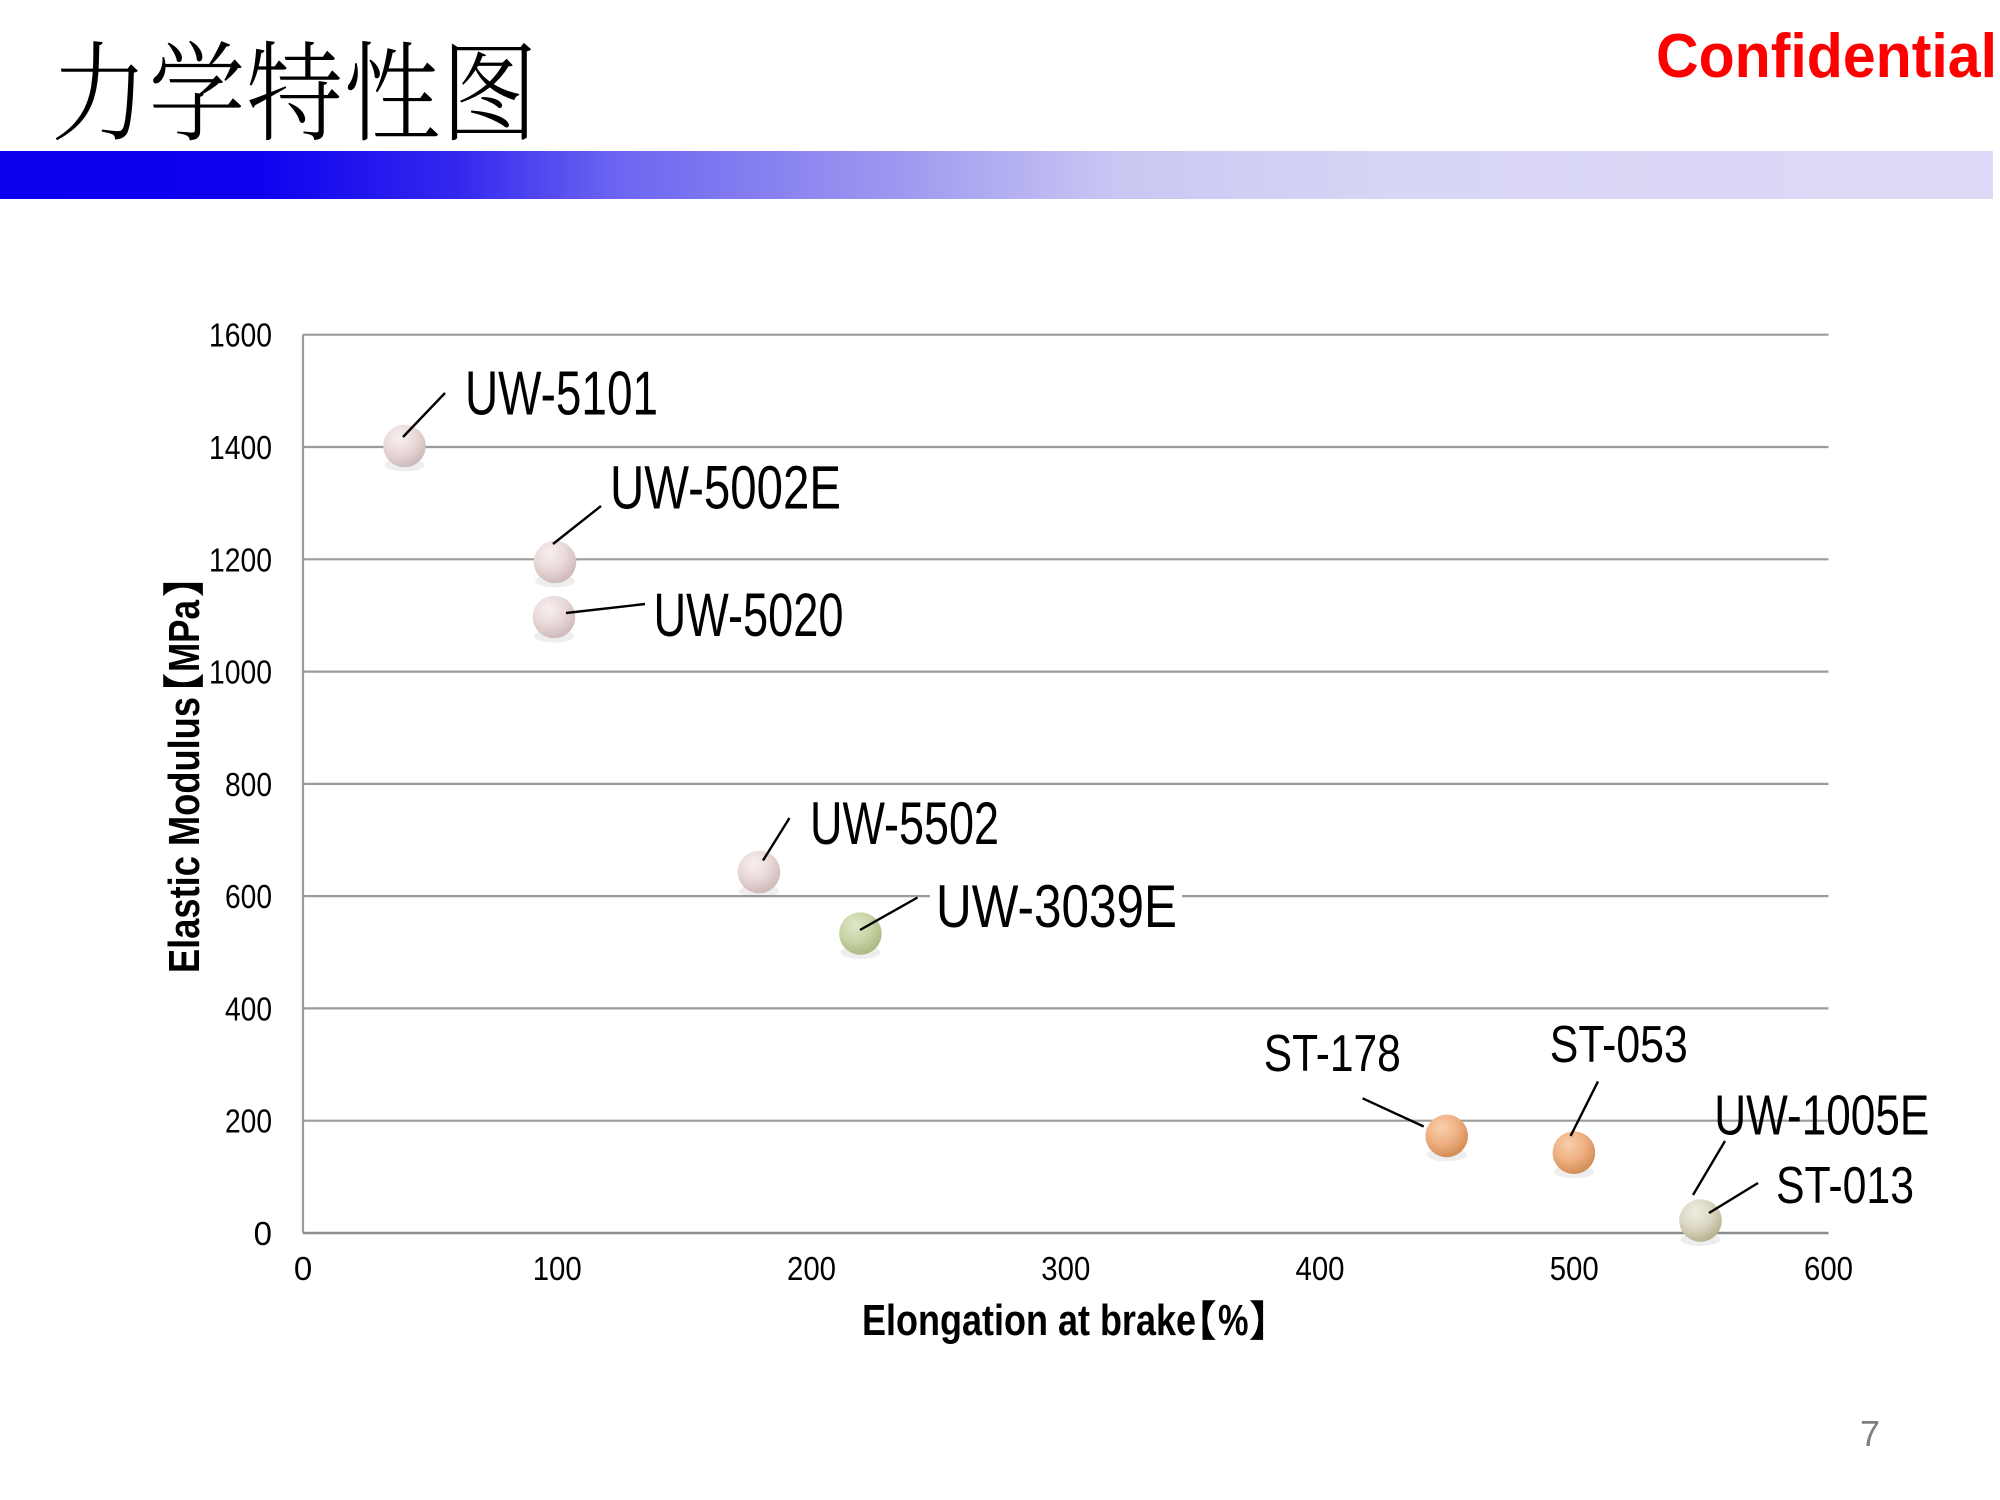 The height and width of the screenshot is (1500, 2000). I want to click on svg-text: Elastic Modulus, so click(184, 835).